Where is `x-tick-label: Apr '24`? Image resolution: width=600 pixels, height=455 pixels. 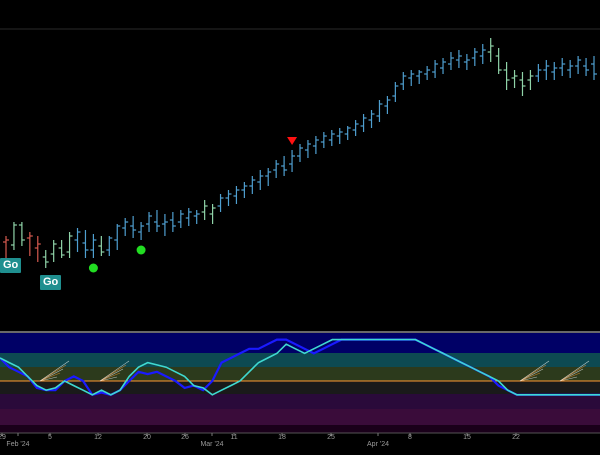
x-tick-label: Apr '24 is located at coordinates (378, 444).